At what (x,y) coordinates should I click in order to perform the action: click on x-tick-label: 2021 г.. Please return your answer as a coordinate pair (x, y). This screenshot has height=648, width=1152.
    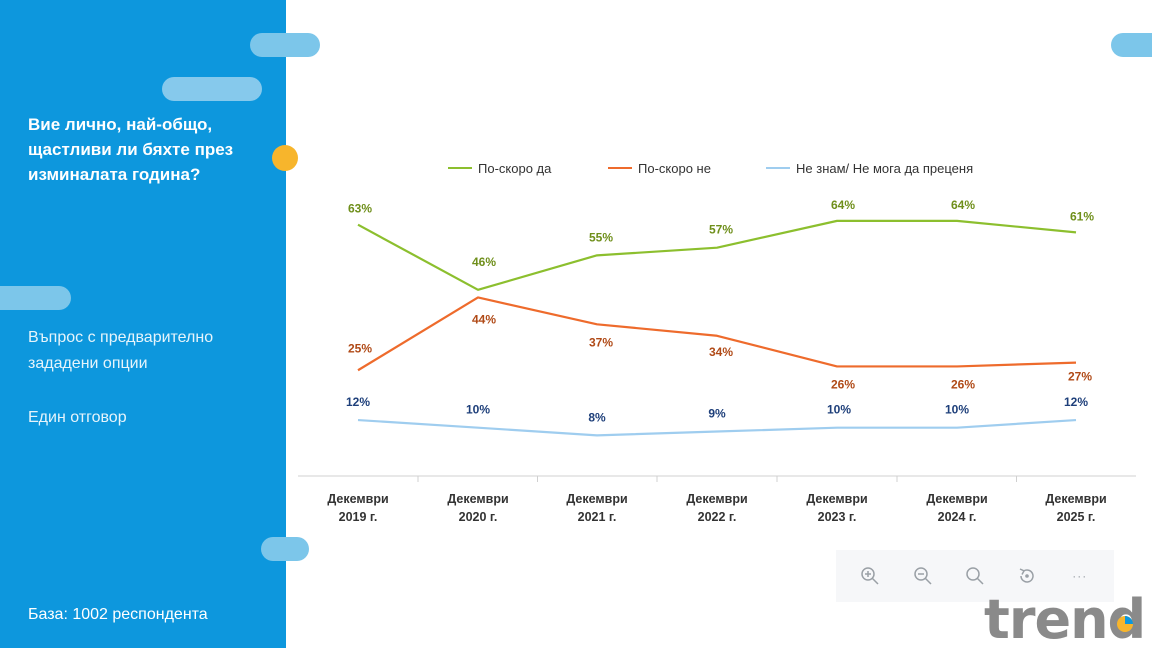
    Looking at the image, I should click on (597, 517).